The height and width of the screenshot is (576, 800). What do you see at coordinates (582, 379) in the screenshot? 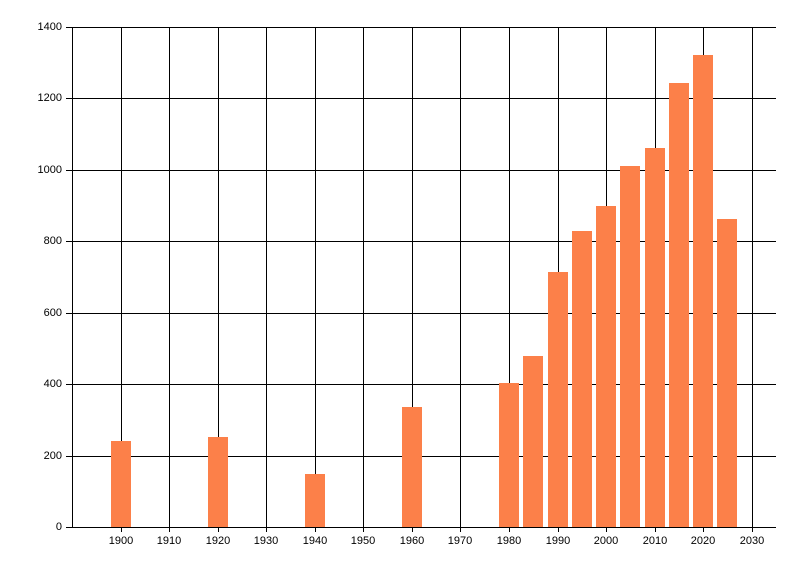
I see `bar-1995` at bounding box center [582, 379].